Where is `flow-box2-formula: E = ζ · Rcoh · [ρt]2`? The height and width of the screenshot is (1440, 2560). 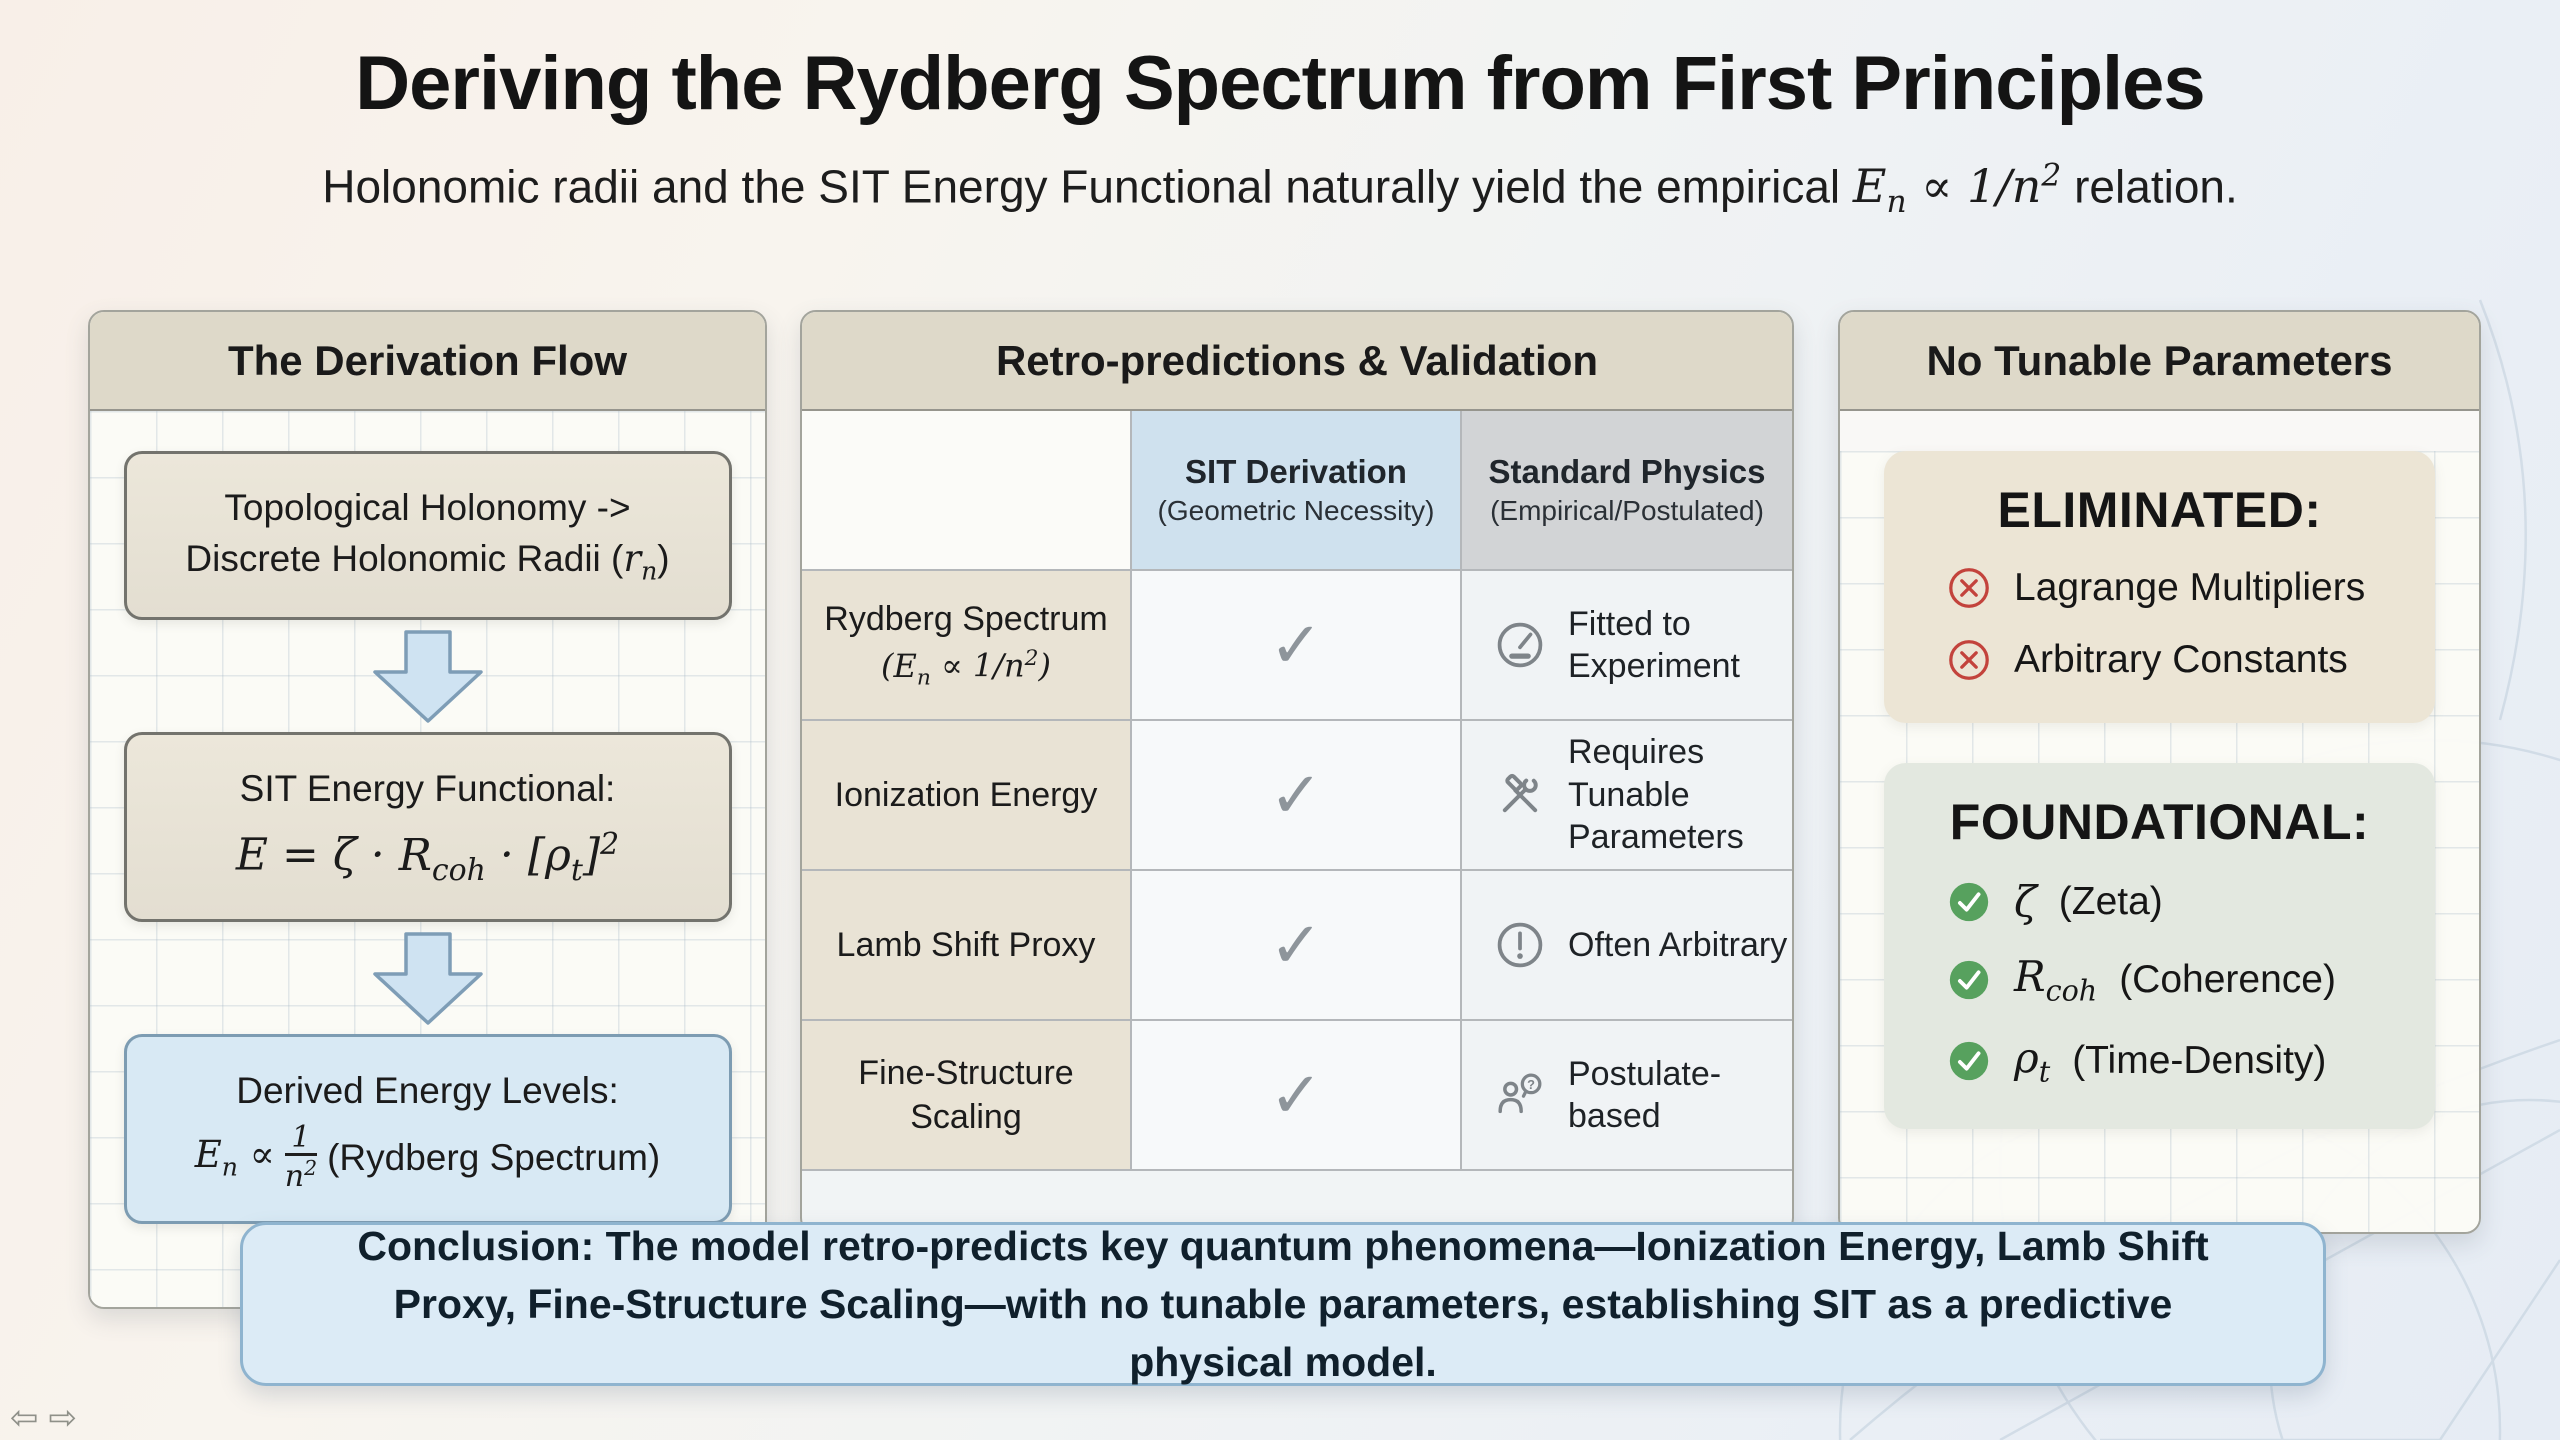
flow-box2-formula: E = ζ · Rcoh · [ρt]2 is located at coordinates (427, 857).